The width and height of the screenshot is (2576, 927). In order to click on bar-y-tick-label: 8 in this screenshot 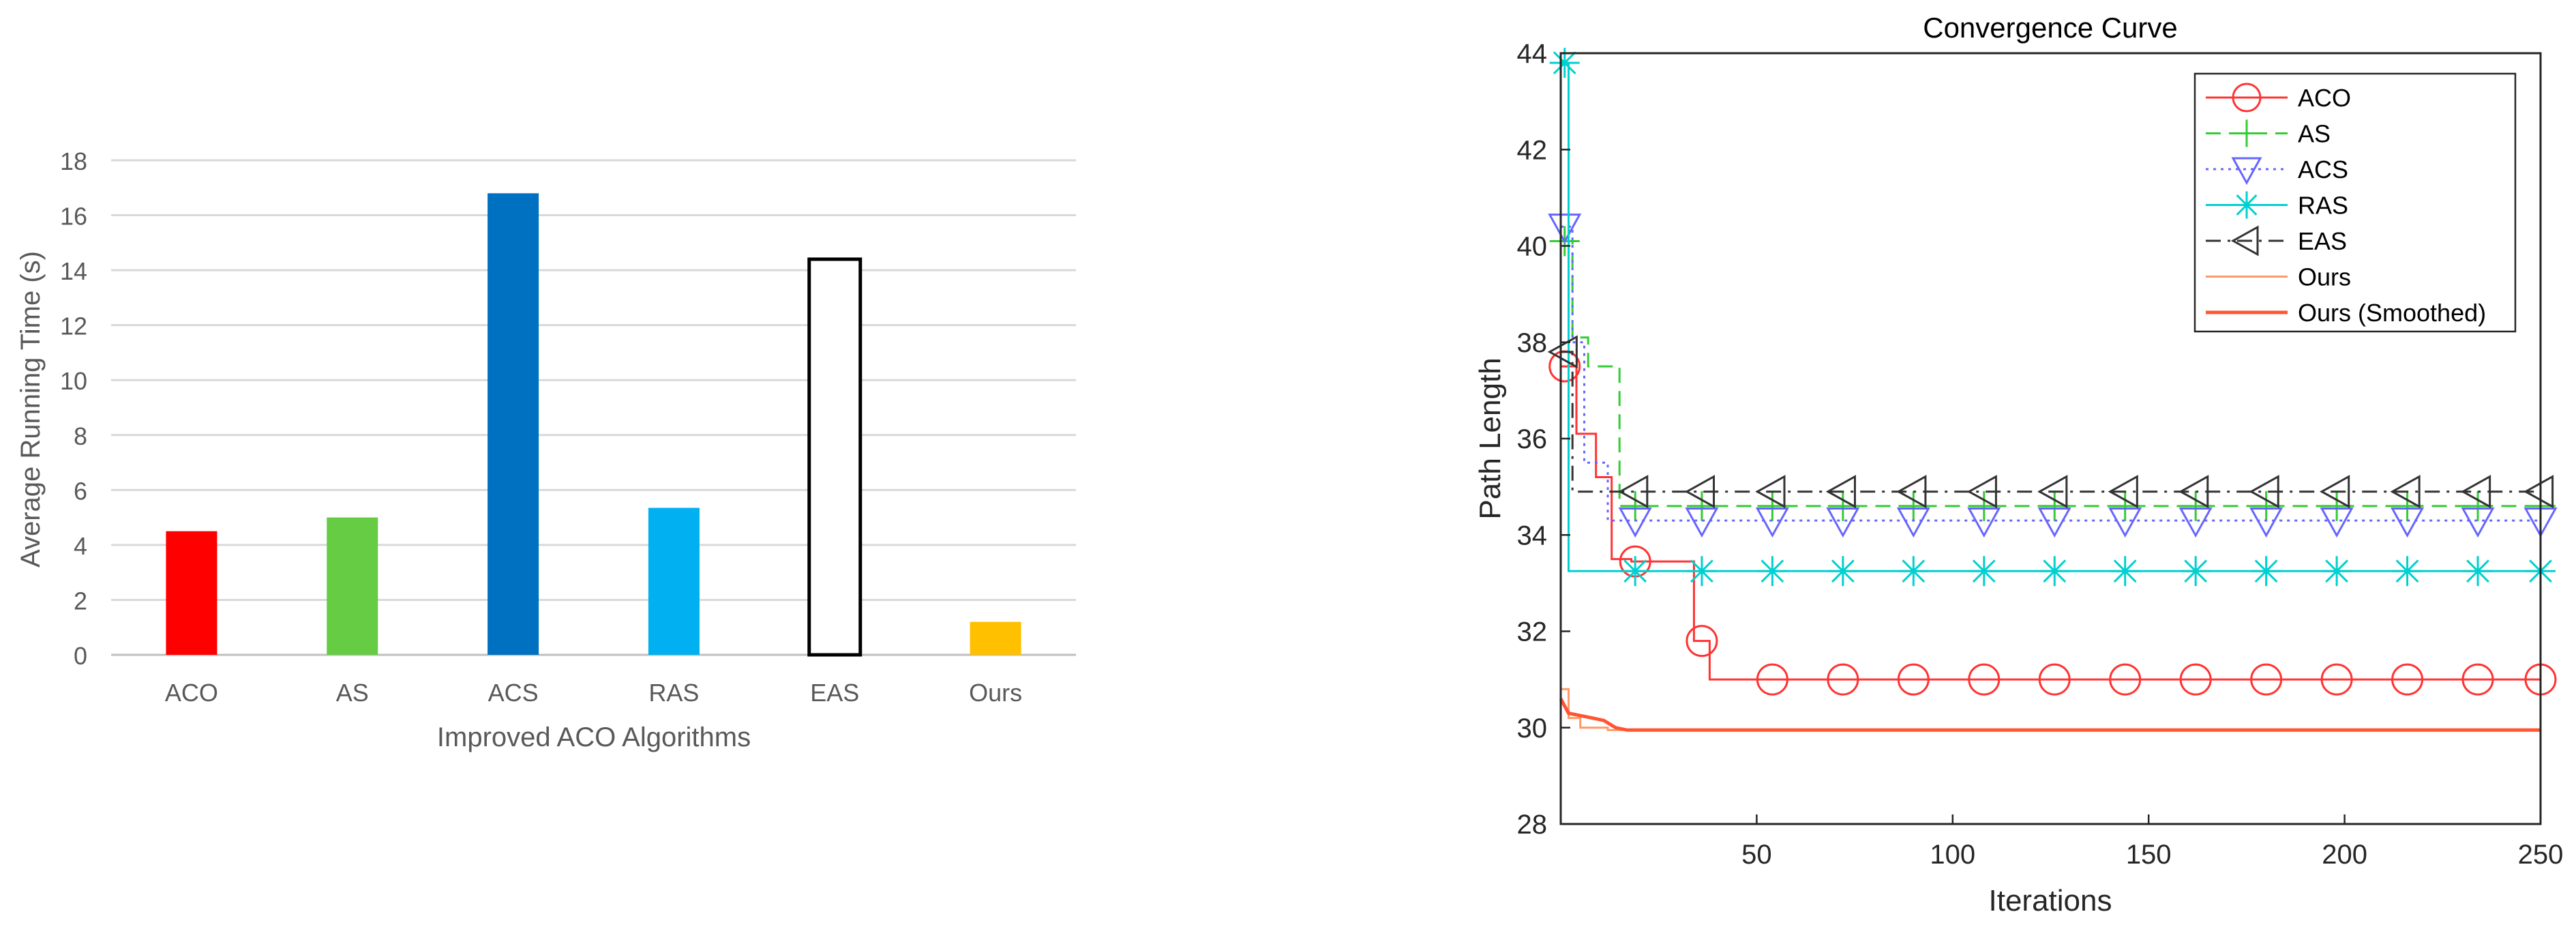, I will do `click(80, 436)`.